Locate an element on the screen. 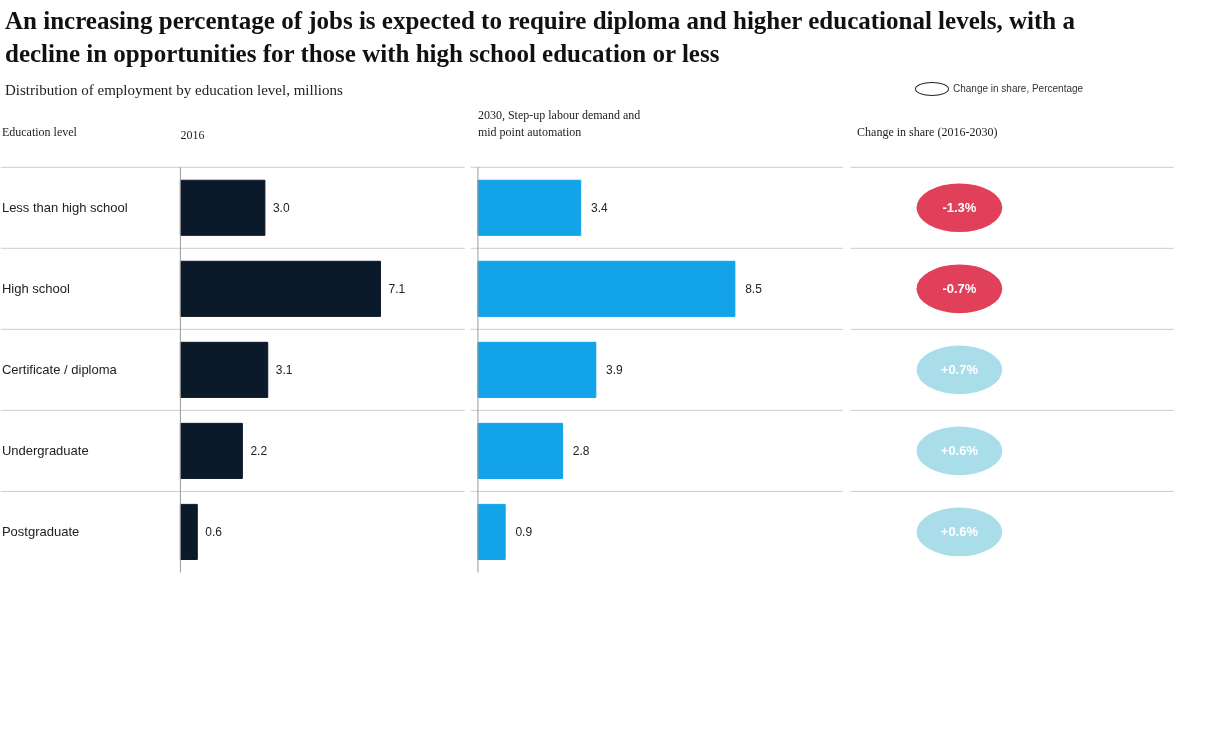  text: -1.3% is located at coordinates (959, 208).